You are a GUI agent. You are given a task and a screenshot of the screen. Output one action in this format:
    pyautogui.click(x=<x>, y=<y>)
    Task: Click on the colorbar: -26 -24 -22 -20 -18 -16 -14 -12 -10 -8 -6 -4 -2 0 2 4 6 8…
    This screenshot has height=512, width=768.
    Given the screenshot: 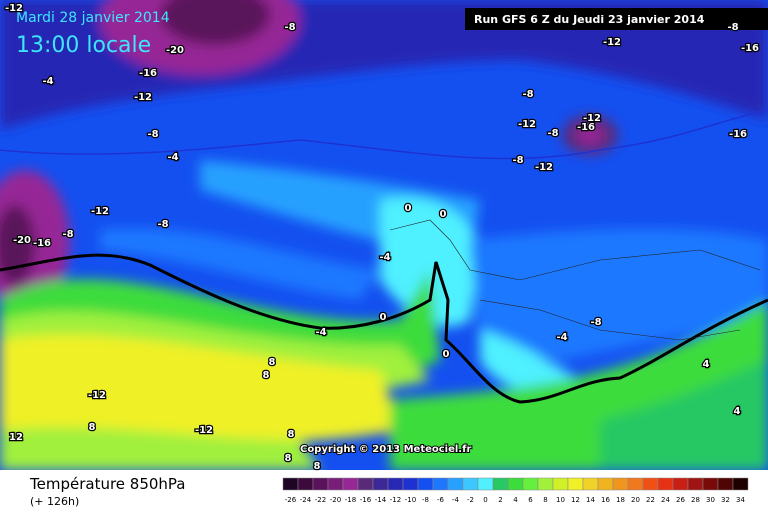 What is the action you would take?
    pyautogui.click(x=515, y=490)
    